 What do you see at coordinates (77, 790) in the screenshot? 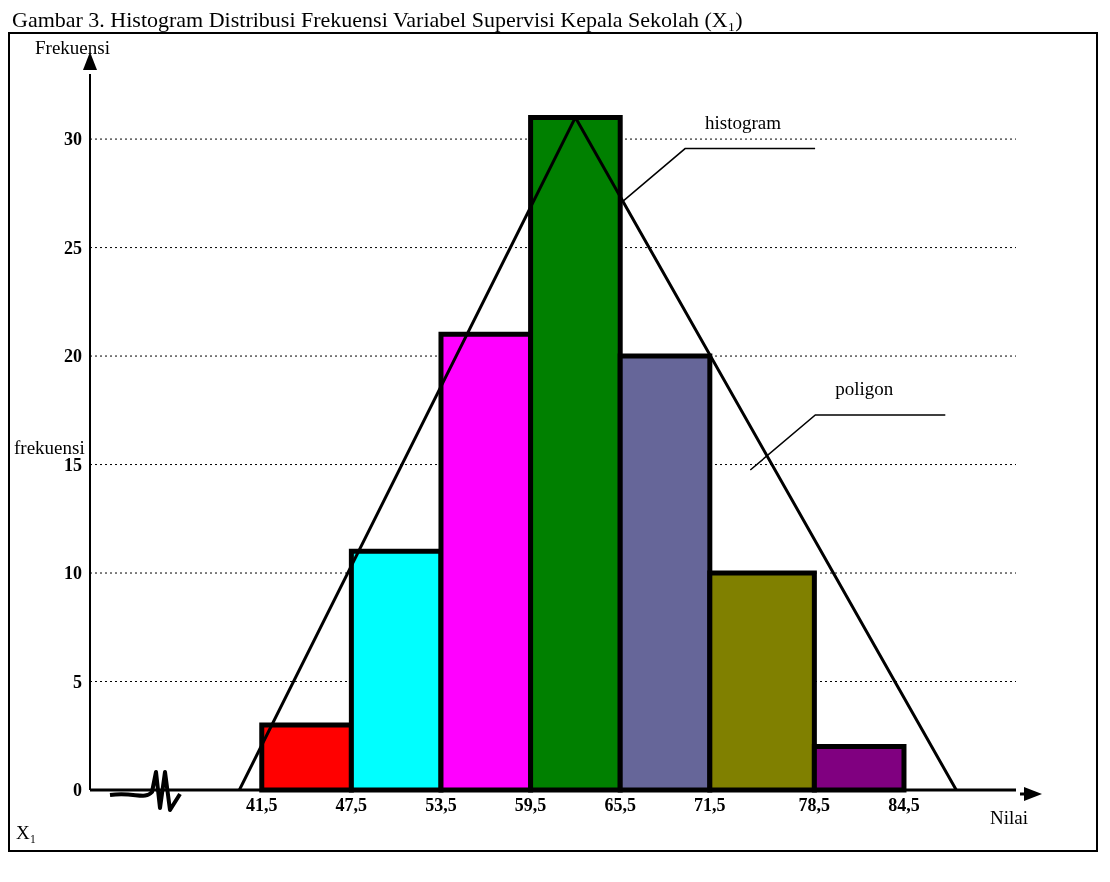
I see `y-tick-label: 0` at bounding box center [77, 790].